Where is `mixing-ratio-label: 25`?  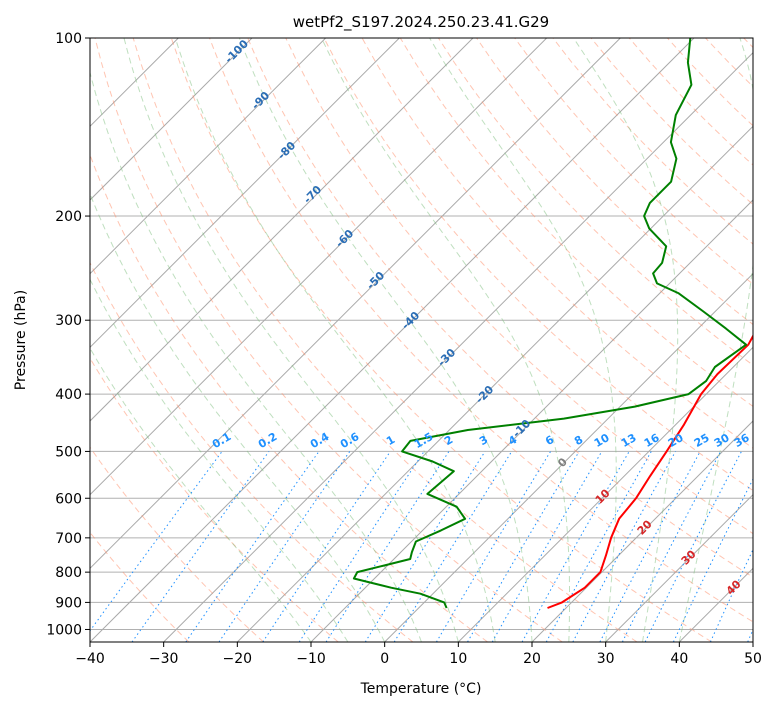 mixing-ratio-label: 25 is located at coordinates (702, 440).